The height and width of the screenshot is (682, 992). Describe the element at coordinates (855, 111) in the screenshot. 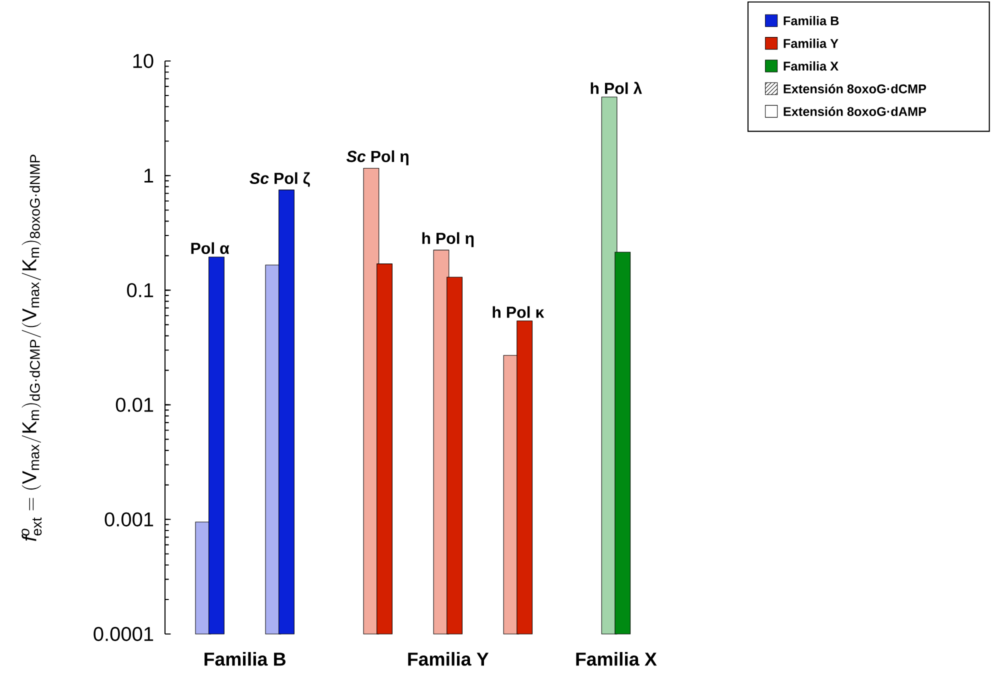

I see `legend-label: Extensión 8oxoG·dAMP` at that location.